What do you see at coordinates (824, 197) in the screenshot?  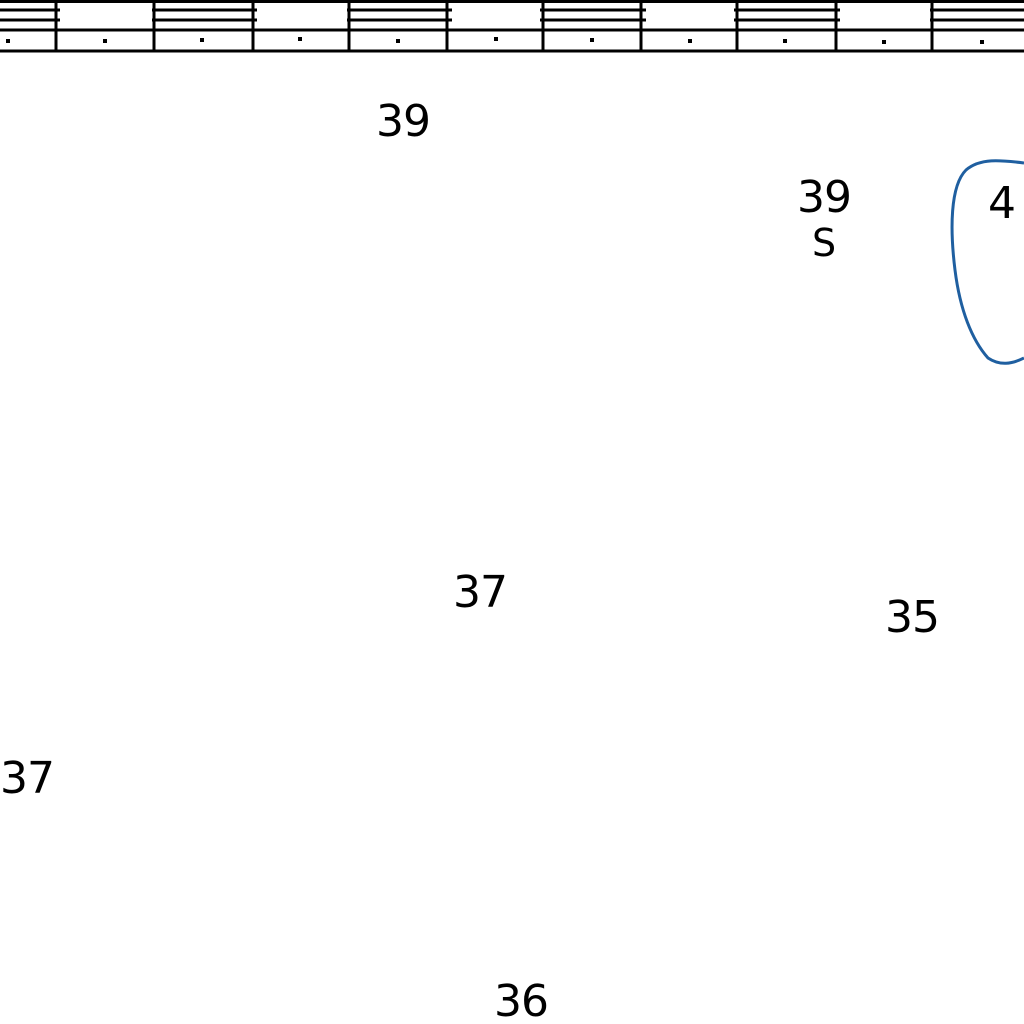 I see `sounding-39-right: 39` at bounding box center [824, 197].